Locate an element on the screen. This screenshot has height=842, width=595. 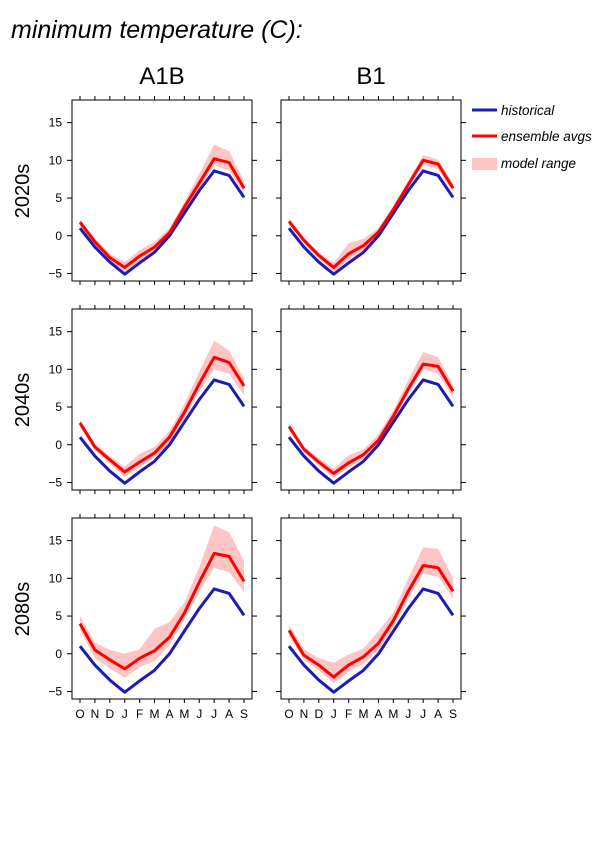
panel-2020s-a1b: −5 0 5 10 15 is located at coordinates (152, 190).